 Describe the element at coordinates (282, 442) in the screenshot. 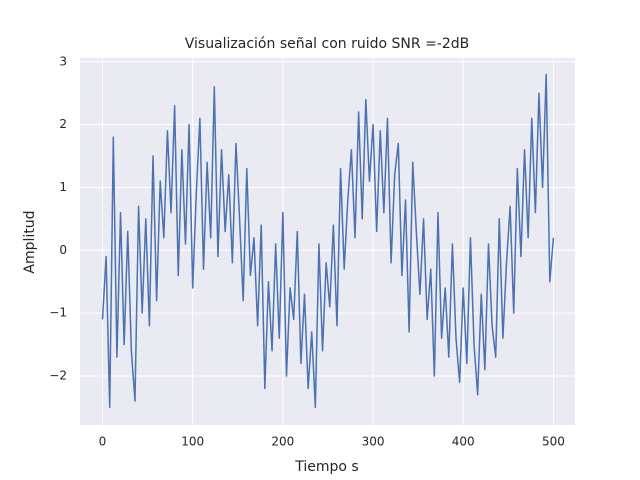

I see `x-tick-label: 200` at that location.